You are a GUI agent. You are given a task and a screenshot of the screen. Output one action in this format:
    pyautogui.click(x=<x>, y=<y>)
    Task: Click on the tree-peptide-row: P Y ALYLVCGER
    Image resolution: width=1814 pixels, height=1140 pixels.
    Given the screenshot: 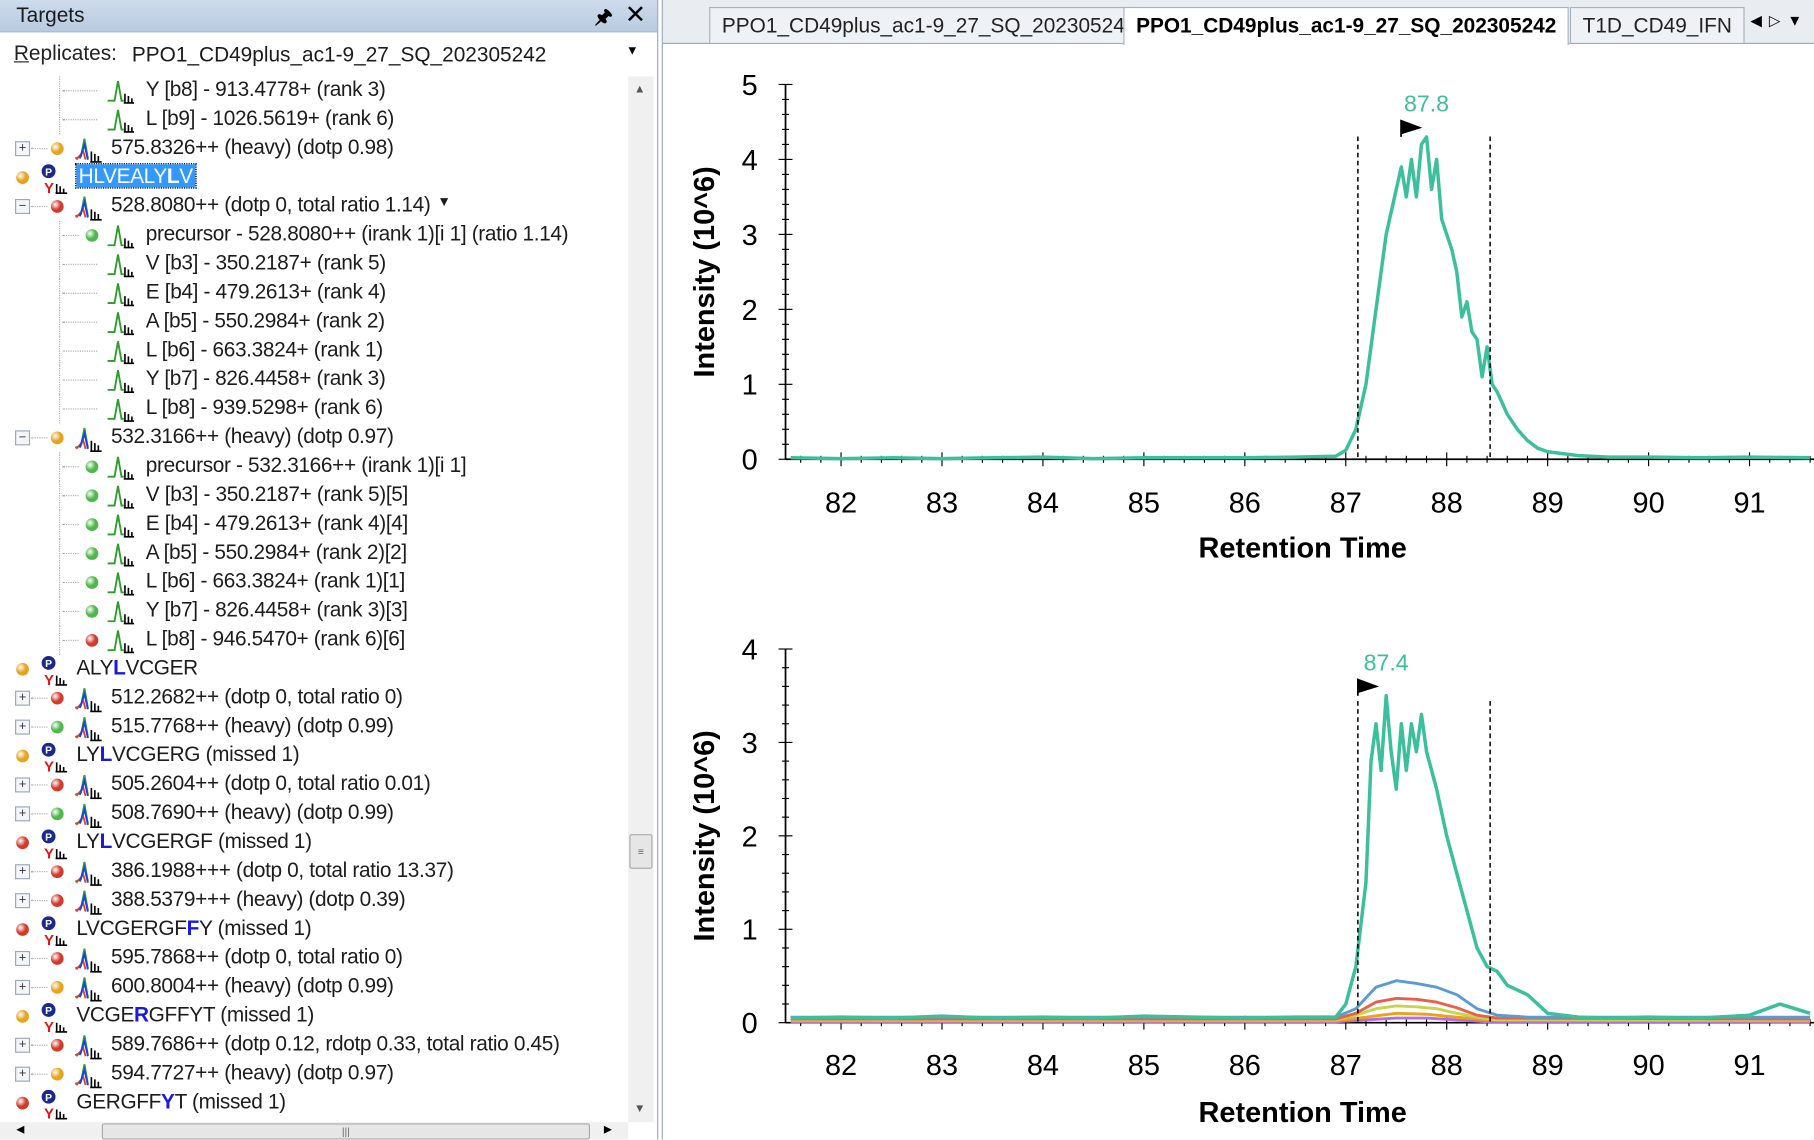 What is the action you would take?
    pyautogui.click(x=312, y=672)
    